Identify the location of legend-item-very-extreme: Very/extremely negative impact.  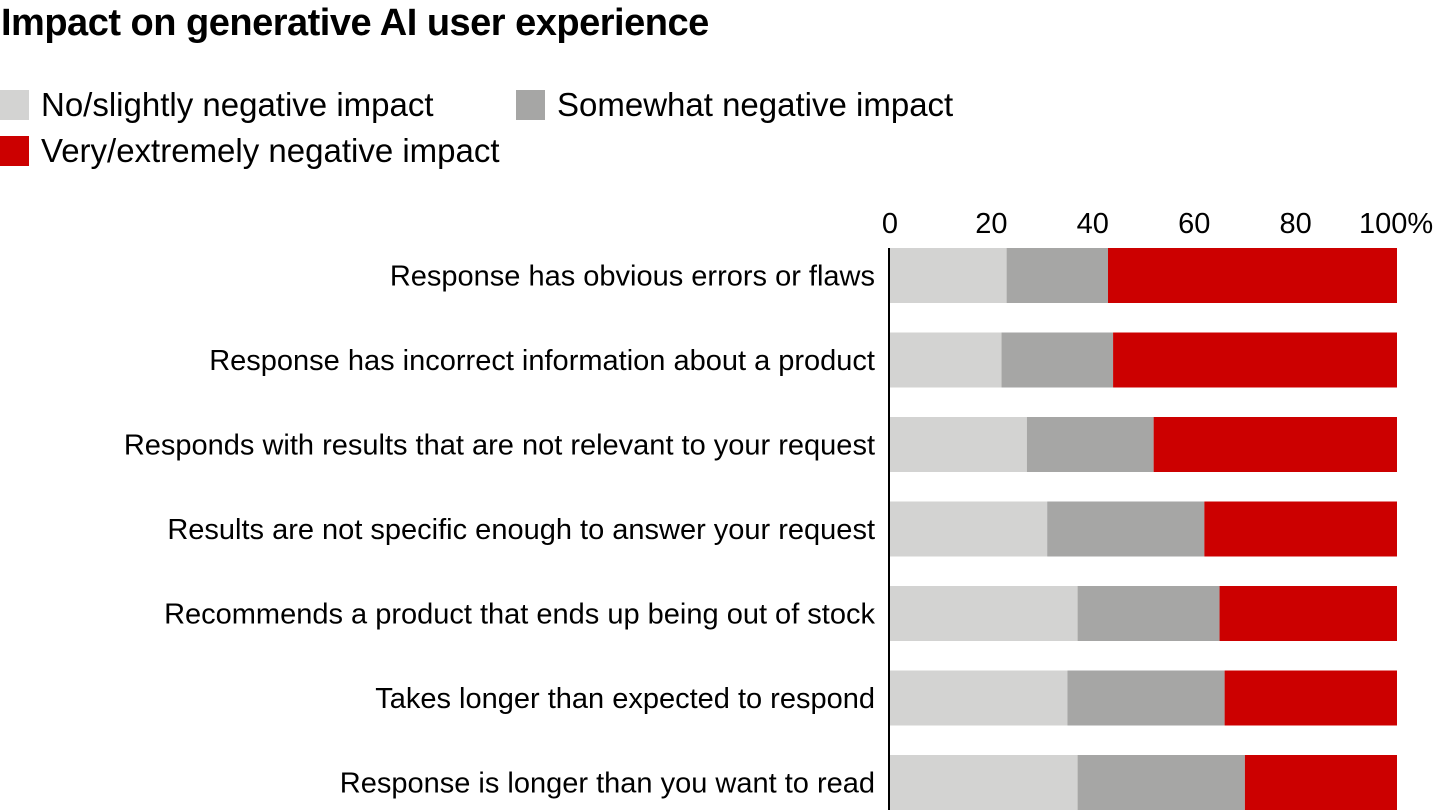
(250, 151).